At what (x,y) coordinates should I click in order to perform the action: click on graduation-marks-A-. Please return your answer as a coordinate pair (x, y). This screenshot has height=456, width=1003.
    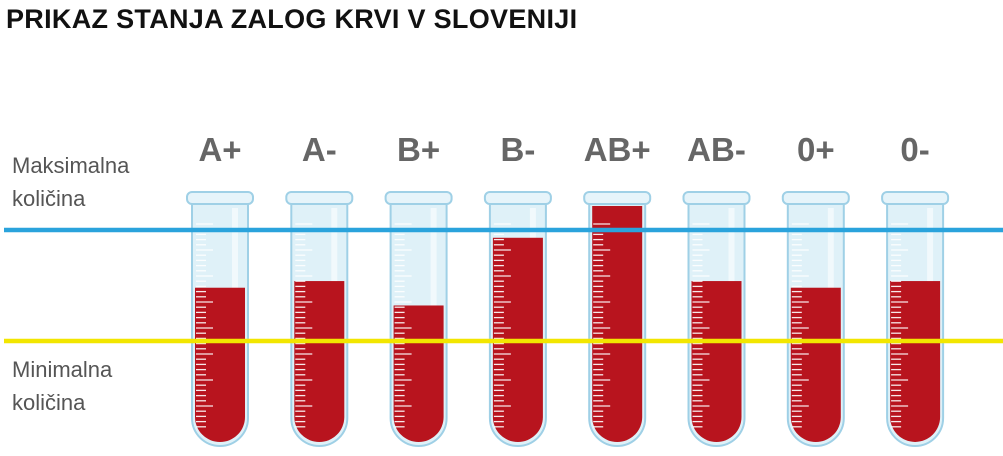
    Looking at the image, I should click on (304, 325).